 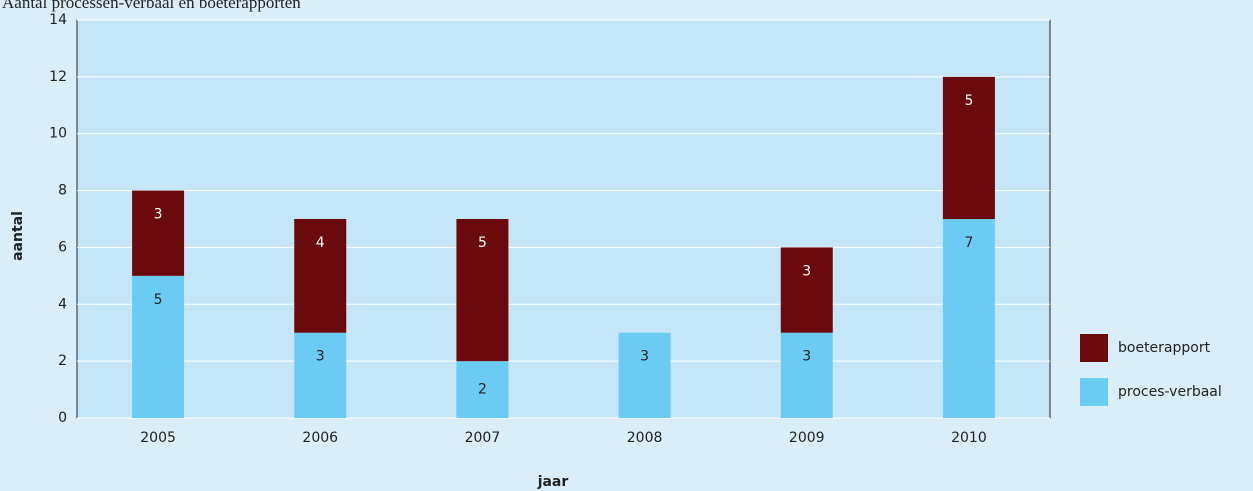 I want to click on y-tick-label: 12, so click(x=58, y=77).